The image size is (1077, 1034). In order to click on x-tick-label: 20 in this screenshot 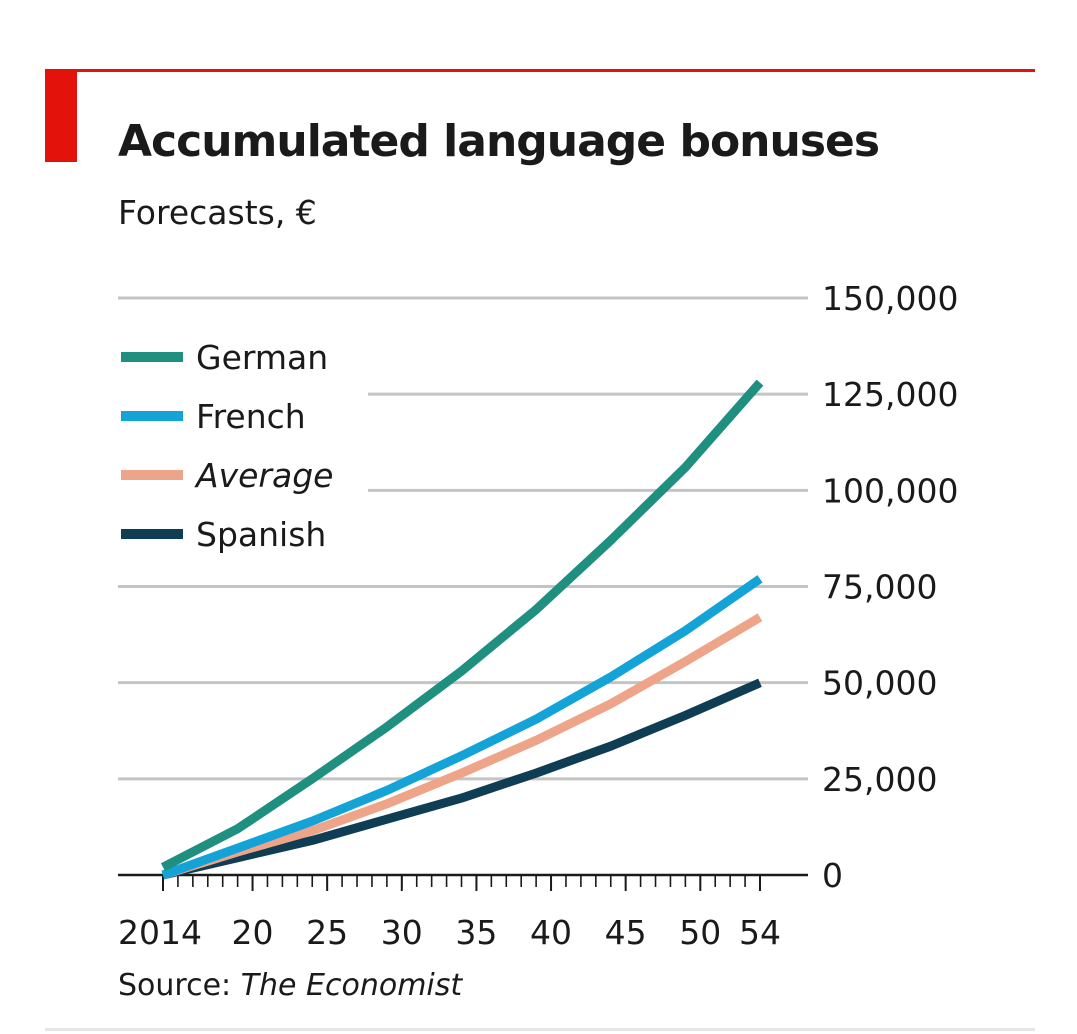, I will do `click(253, 932)`.